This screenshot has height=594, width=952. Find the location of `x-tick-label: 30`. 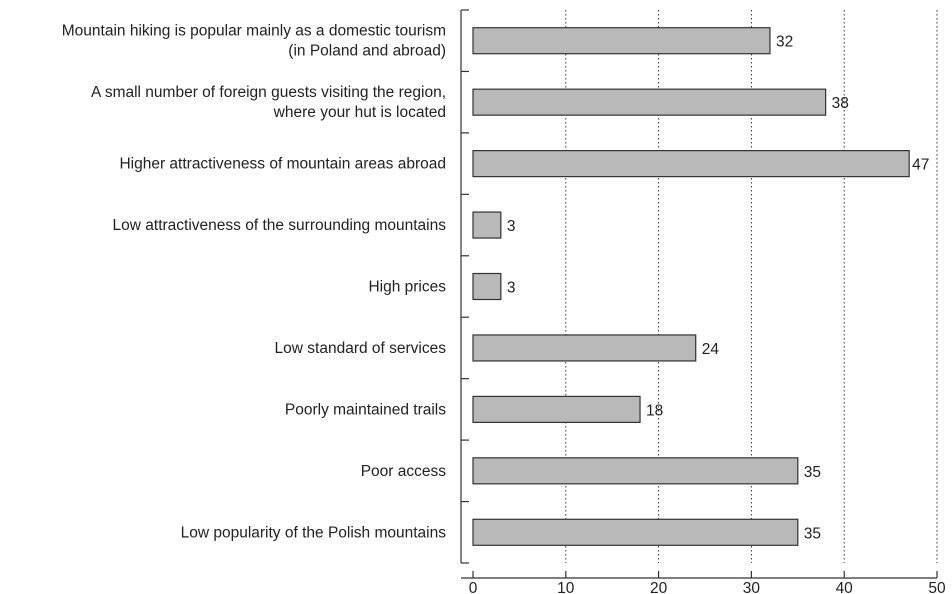

x-tick-label: 30 is located at coordinates (752, 587).